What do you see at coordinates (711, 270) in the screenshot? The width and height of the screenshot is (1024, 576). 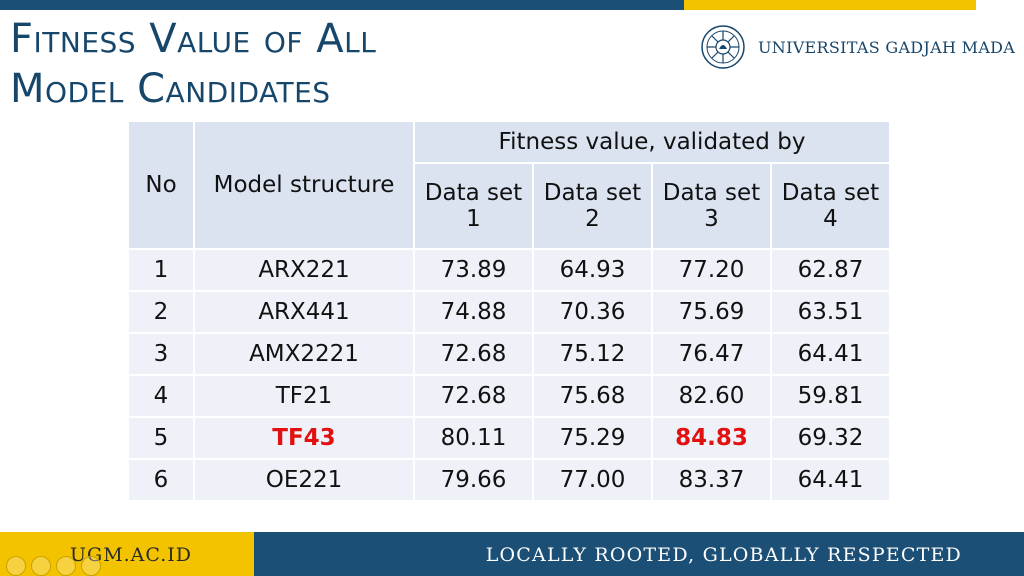 I see `cell-value: 77.20` at bounding box center [711, 270].